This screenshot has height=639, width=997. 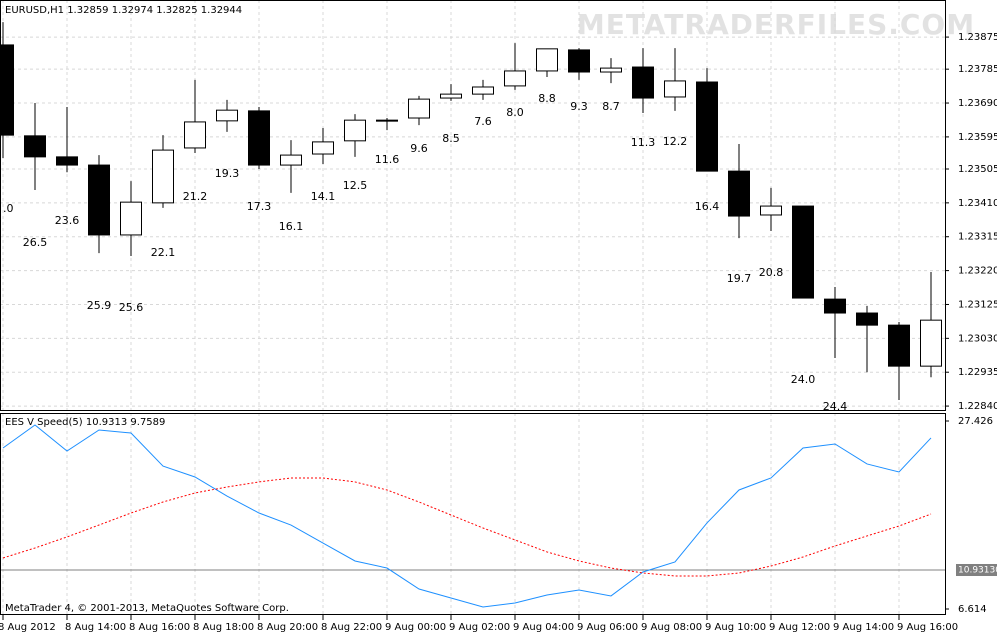 I want to click on x-tick-label: 9 Aug 14:00, so click(x=863, y=627).